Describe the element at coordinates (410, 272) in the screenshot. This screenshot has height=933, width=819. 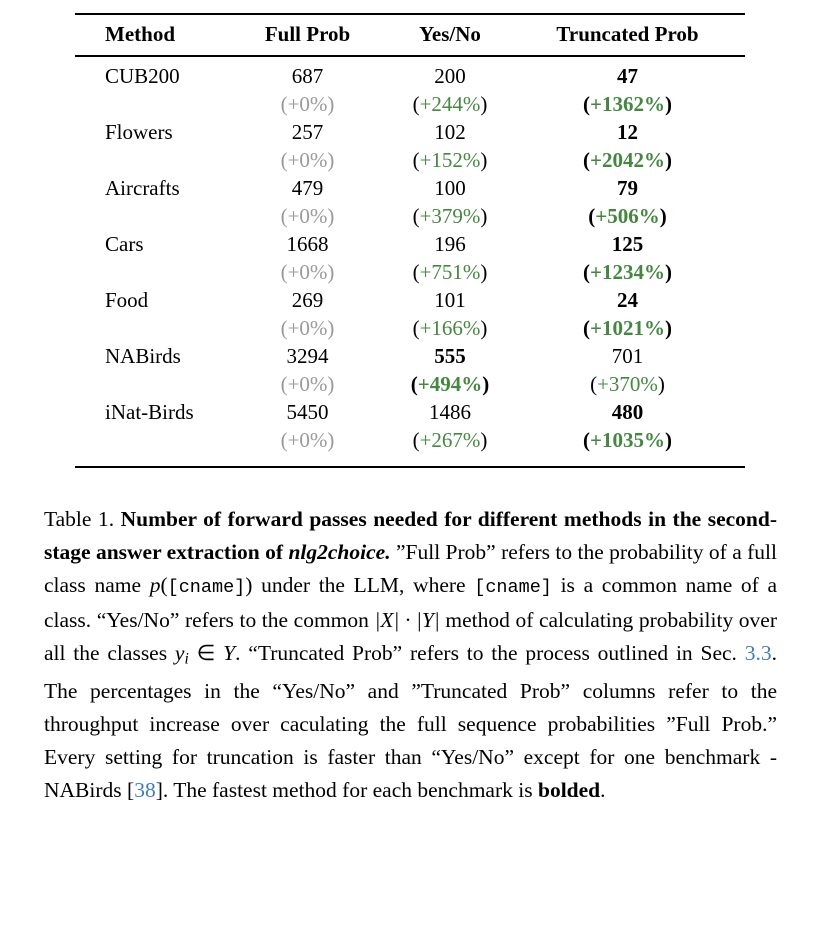
I see `table-row-percentages: (+0%) (+751%) (+1234%)` at that location.